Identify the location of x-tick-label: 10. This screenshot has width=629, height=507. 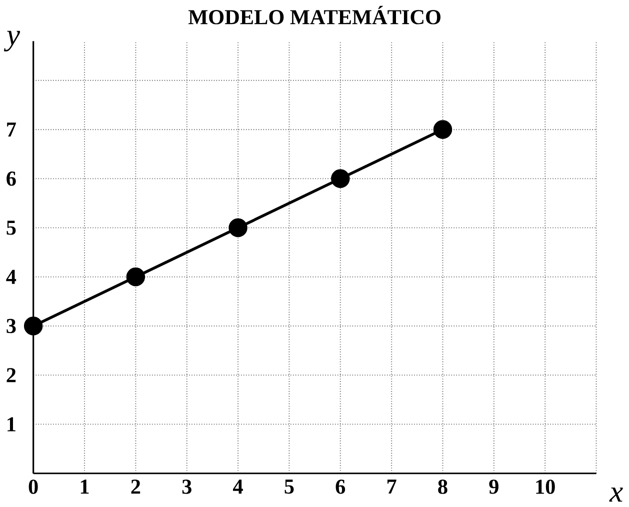
(545, 486).